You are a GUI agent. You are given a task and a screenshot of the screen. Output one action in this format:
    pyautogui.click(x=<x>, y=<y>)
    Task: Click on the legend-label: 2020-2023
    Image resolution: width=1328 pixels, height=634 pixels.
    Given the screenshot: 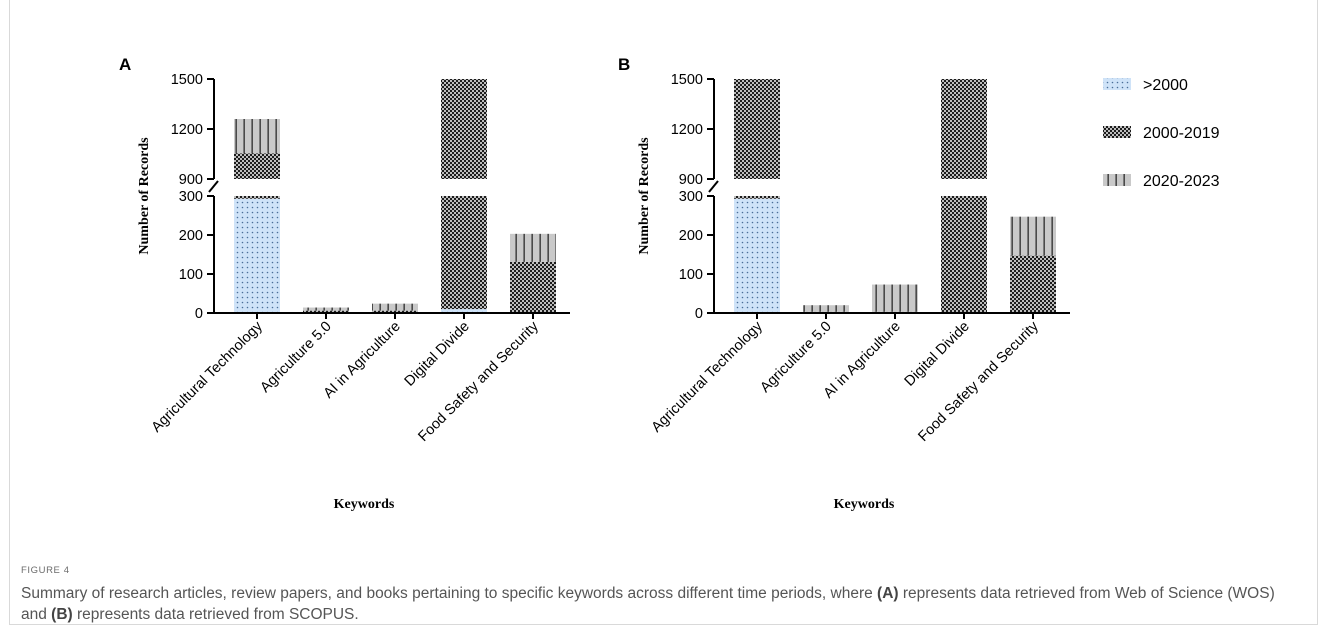 What is the action you would take?
    pyautogui.click(x=1181, y=181)
    